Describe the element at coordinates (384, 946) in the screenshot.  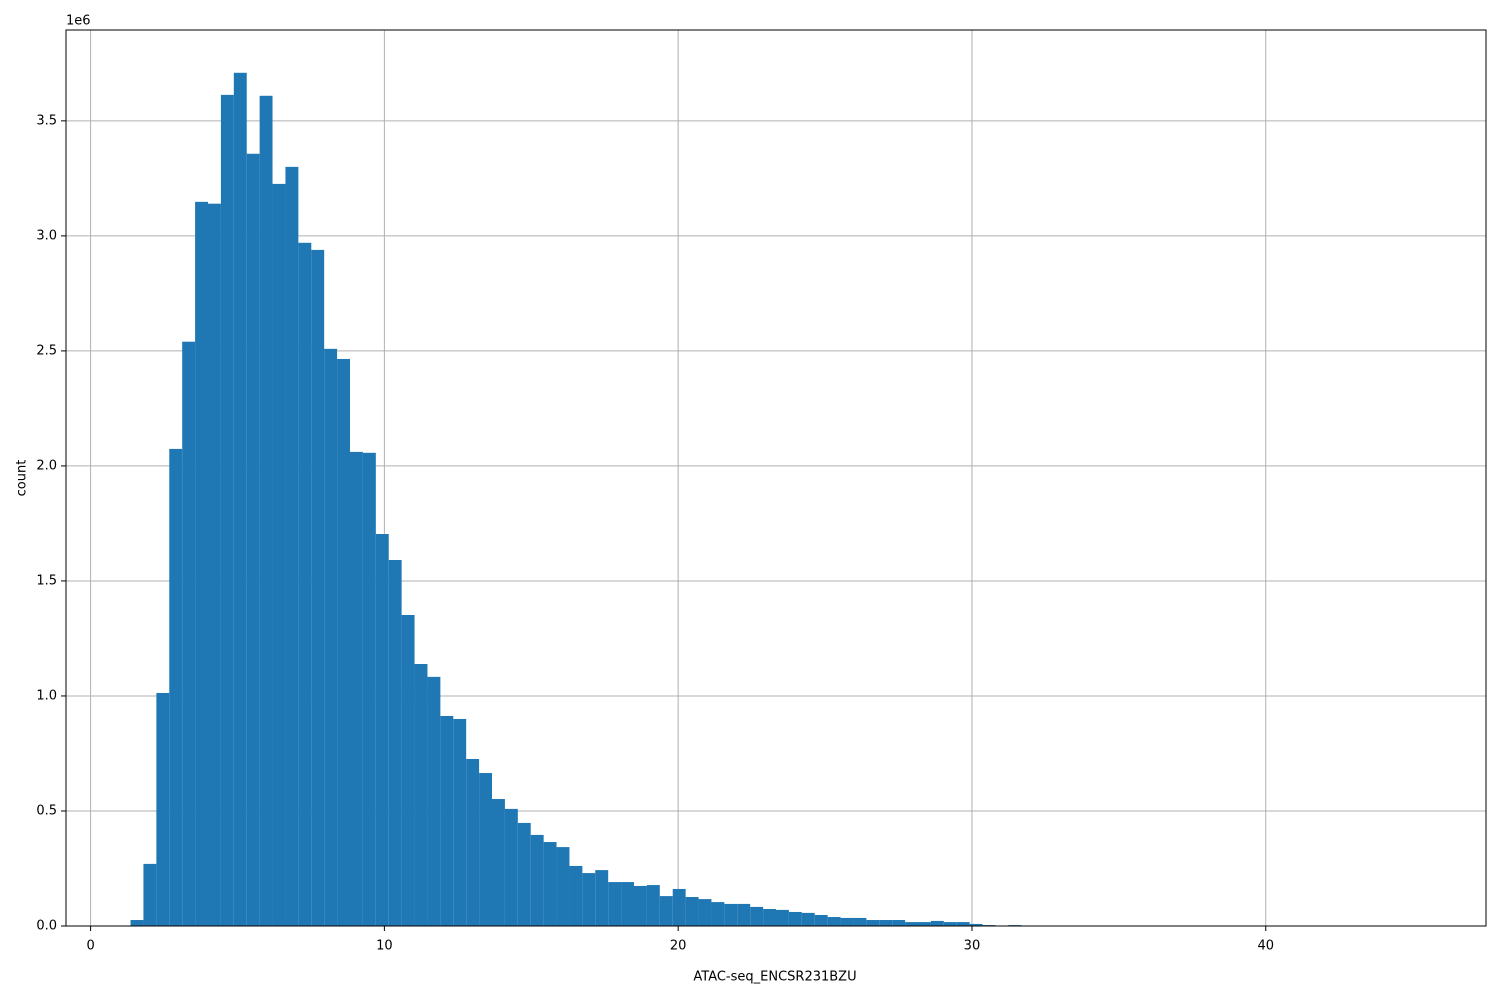
I see `x-tick-label: 10` at that location.